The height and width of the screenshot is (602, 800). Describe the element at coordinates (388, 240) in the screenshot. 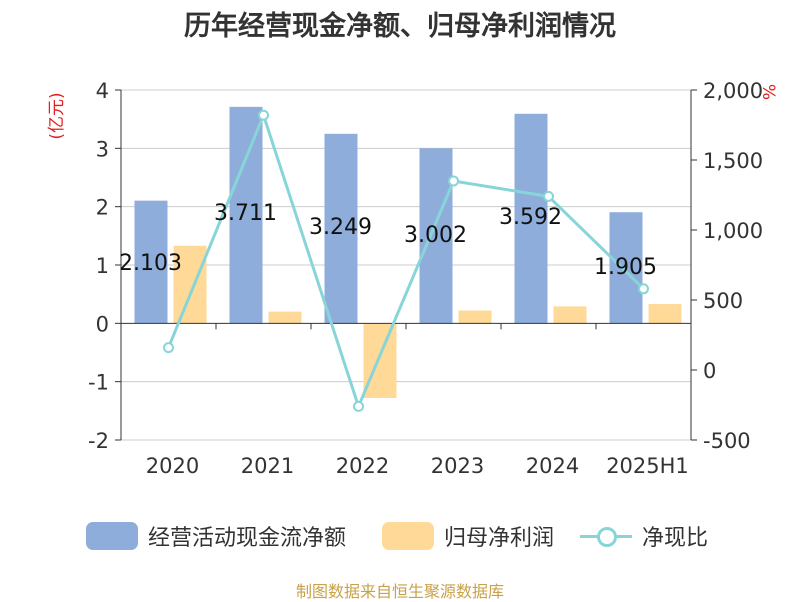

I see `data-labels: 2.103 3.711 3.249 3.002 3.592 1.905` at that location.